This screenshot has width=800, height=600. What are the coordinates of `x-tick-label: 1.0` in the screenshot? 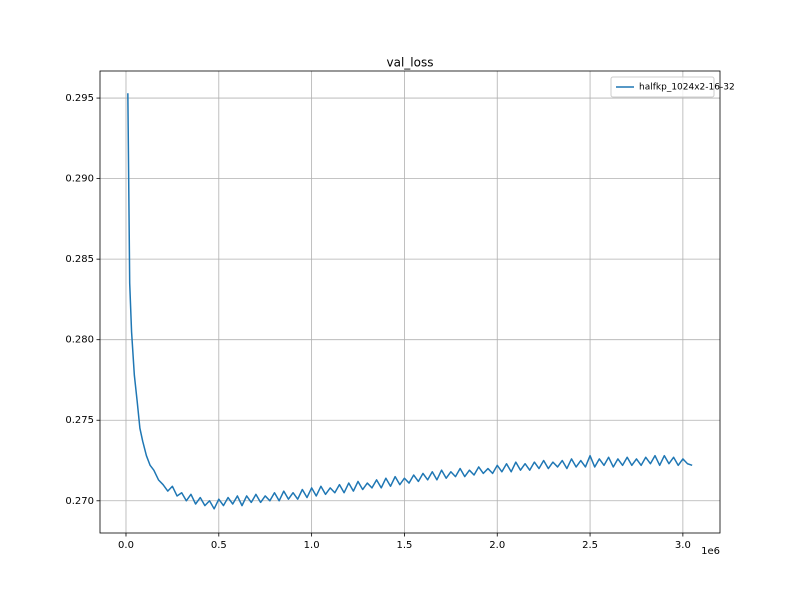 It's located at (312, 545).